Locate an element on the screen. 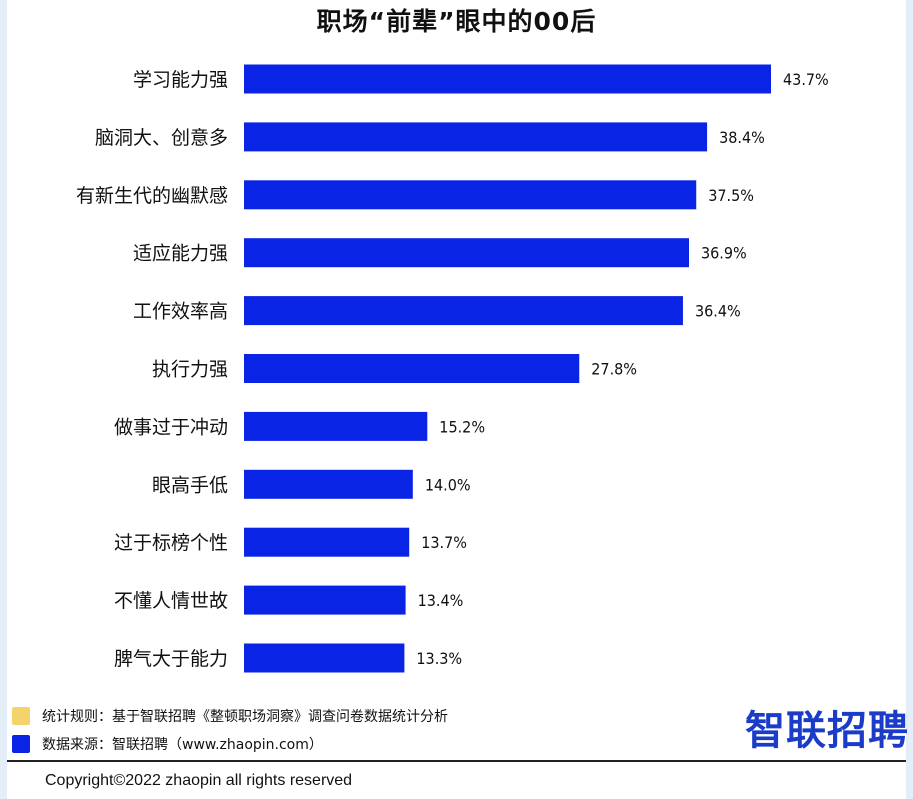 The width and height of the screenshot is (913, 799). stat-rule-note: 统计规则：基于智联招聘《整顿职场洞察》调查问卷数据统计分析 is located at coordinates (230, 716).